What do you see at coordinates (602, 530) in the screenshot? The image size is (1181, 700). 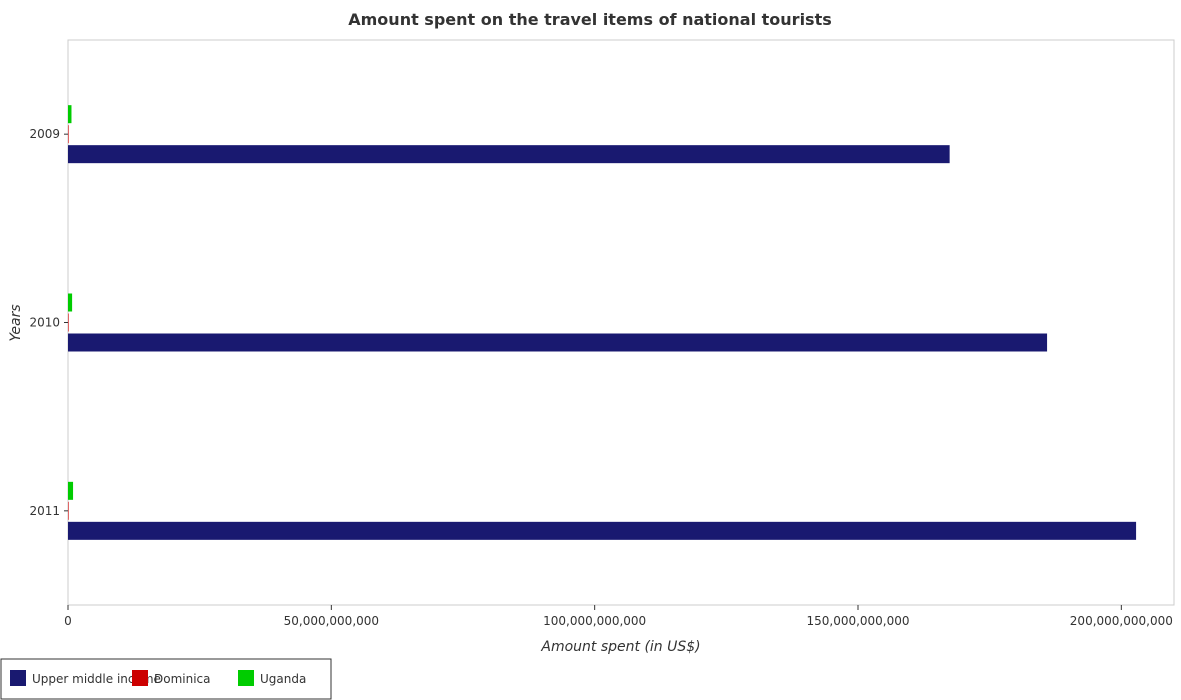 I see `bar-upper-middle-income-2011` at bounding box center [602, 530].